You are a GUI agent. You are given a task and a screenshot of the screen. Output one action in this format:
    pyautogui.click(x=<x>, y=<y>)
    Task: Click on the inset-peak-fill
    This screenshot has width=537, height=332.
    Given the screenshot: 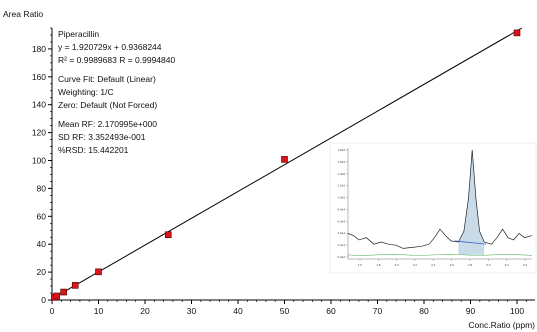 What is the action you would take?
    pyautogui.click(x=471, y=202)
    